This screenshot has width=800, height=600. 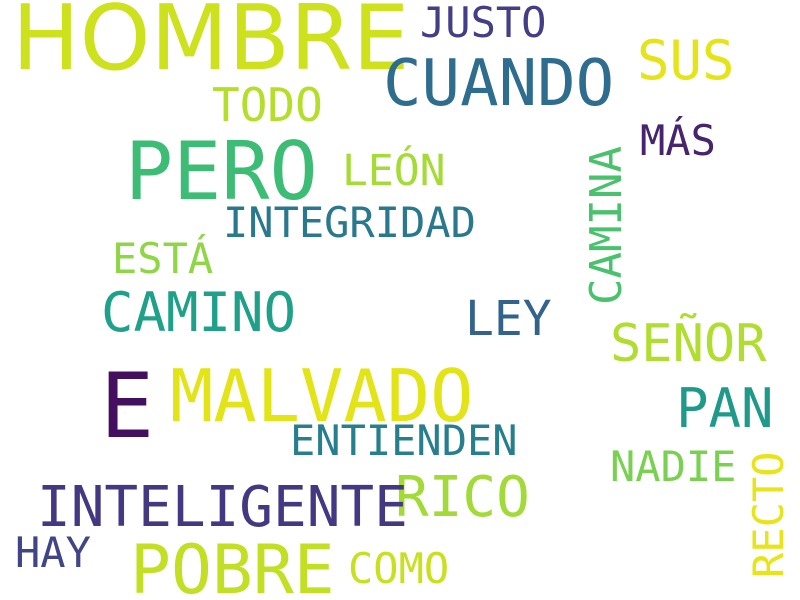 What do you see at coordinates (232, 565) in the screenshot?
I see `word-pobre: POBRE` at bounding box center [232, 565].